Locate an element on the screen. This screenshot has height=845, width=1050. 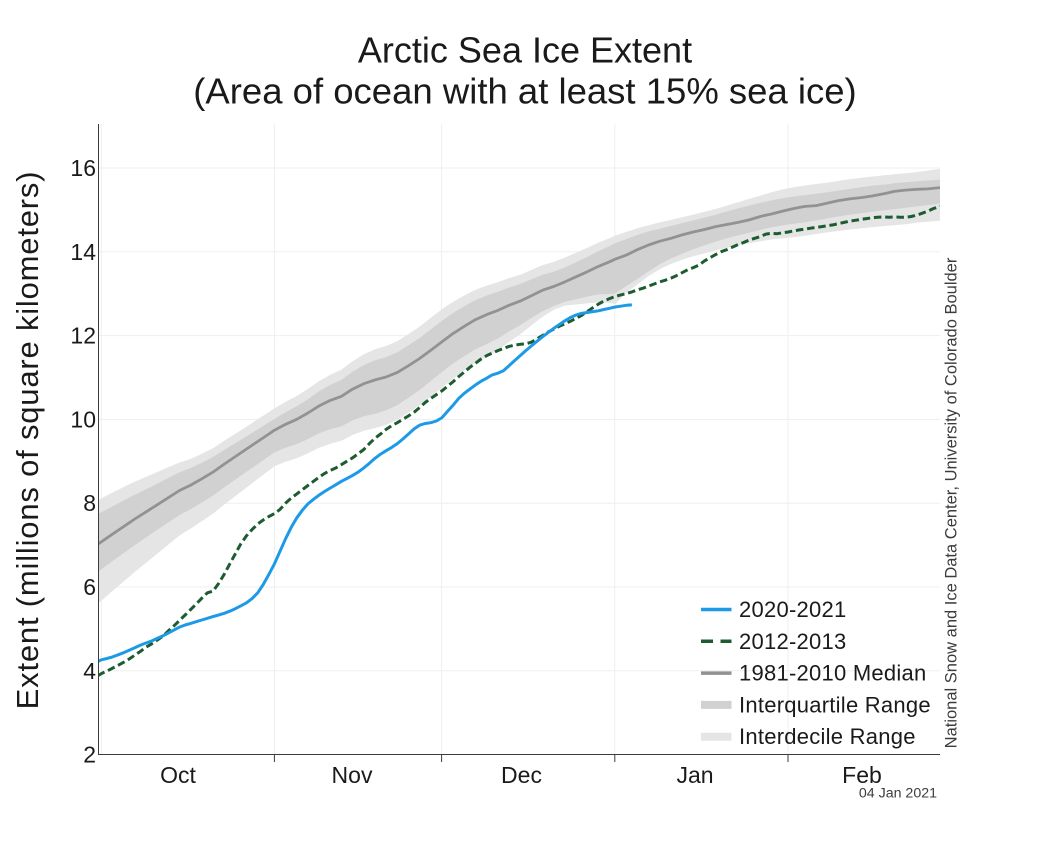
svg-text: 4 is located at coordinates (89, 671).